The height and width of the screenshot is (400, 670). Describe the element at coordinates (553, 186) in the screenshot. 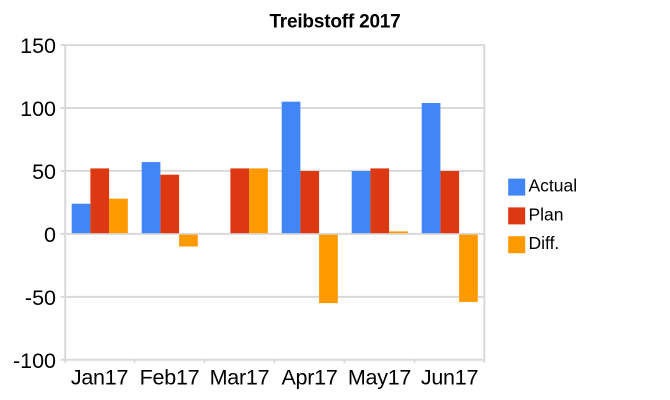

I see `svg-text: Actual` at that location.